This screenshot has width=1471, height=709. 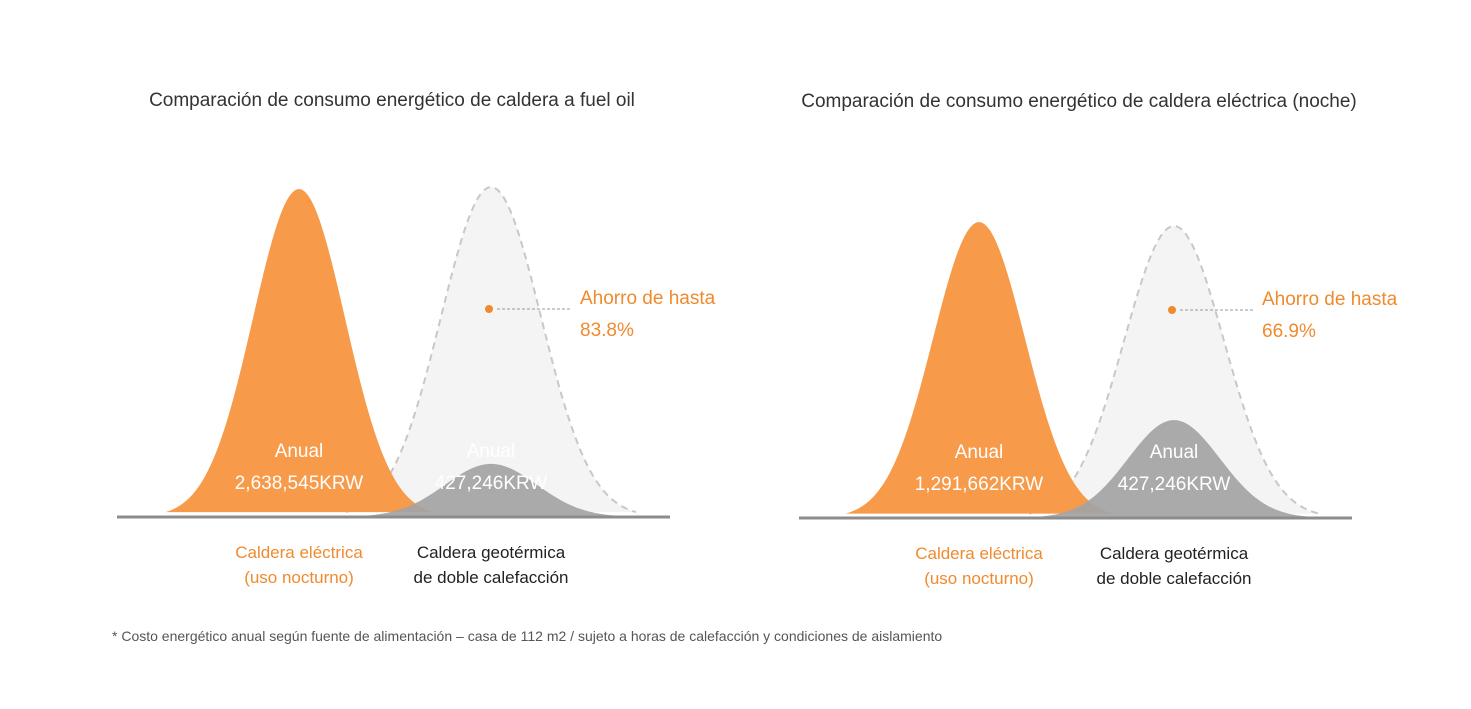 I want to click on savings-percent: 66.9%, so click(x=1289, y=331).